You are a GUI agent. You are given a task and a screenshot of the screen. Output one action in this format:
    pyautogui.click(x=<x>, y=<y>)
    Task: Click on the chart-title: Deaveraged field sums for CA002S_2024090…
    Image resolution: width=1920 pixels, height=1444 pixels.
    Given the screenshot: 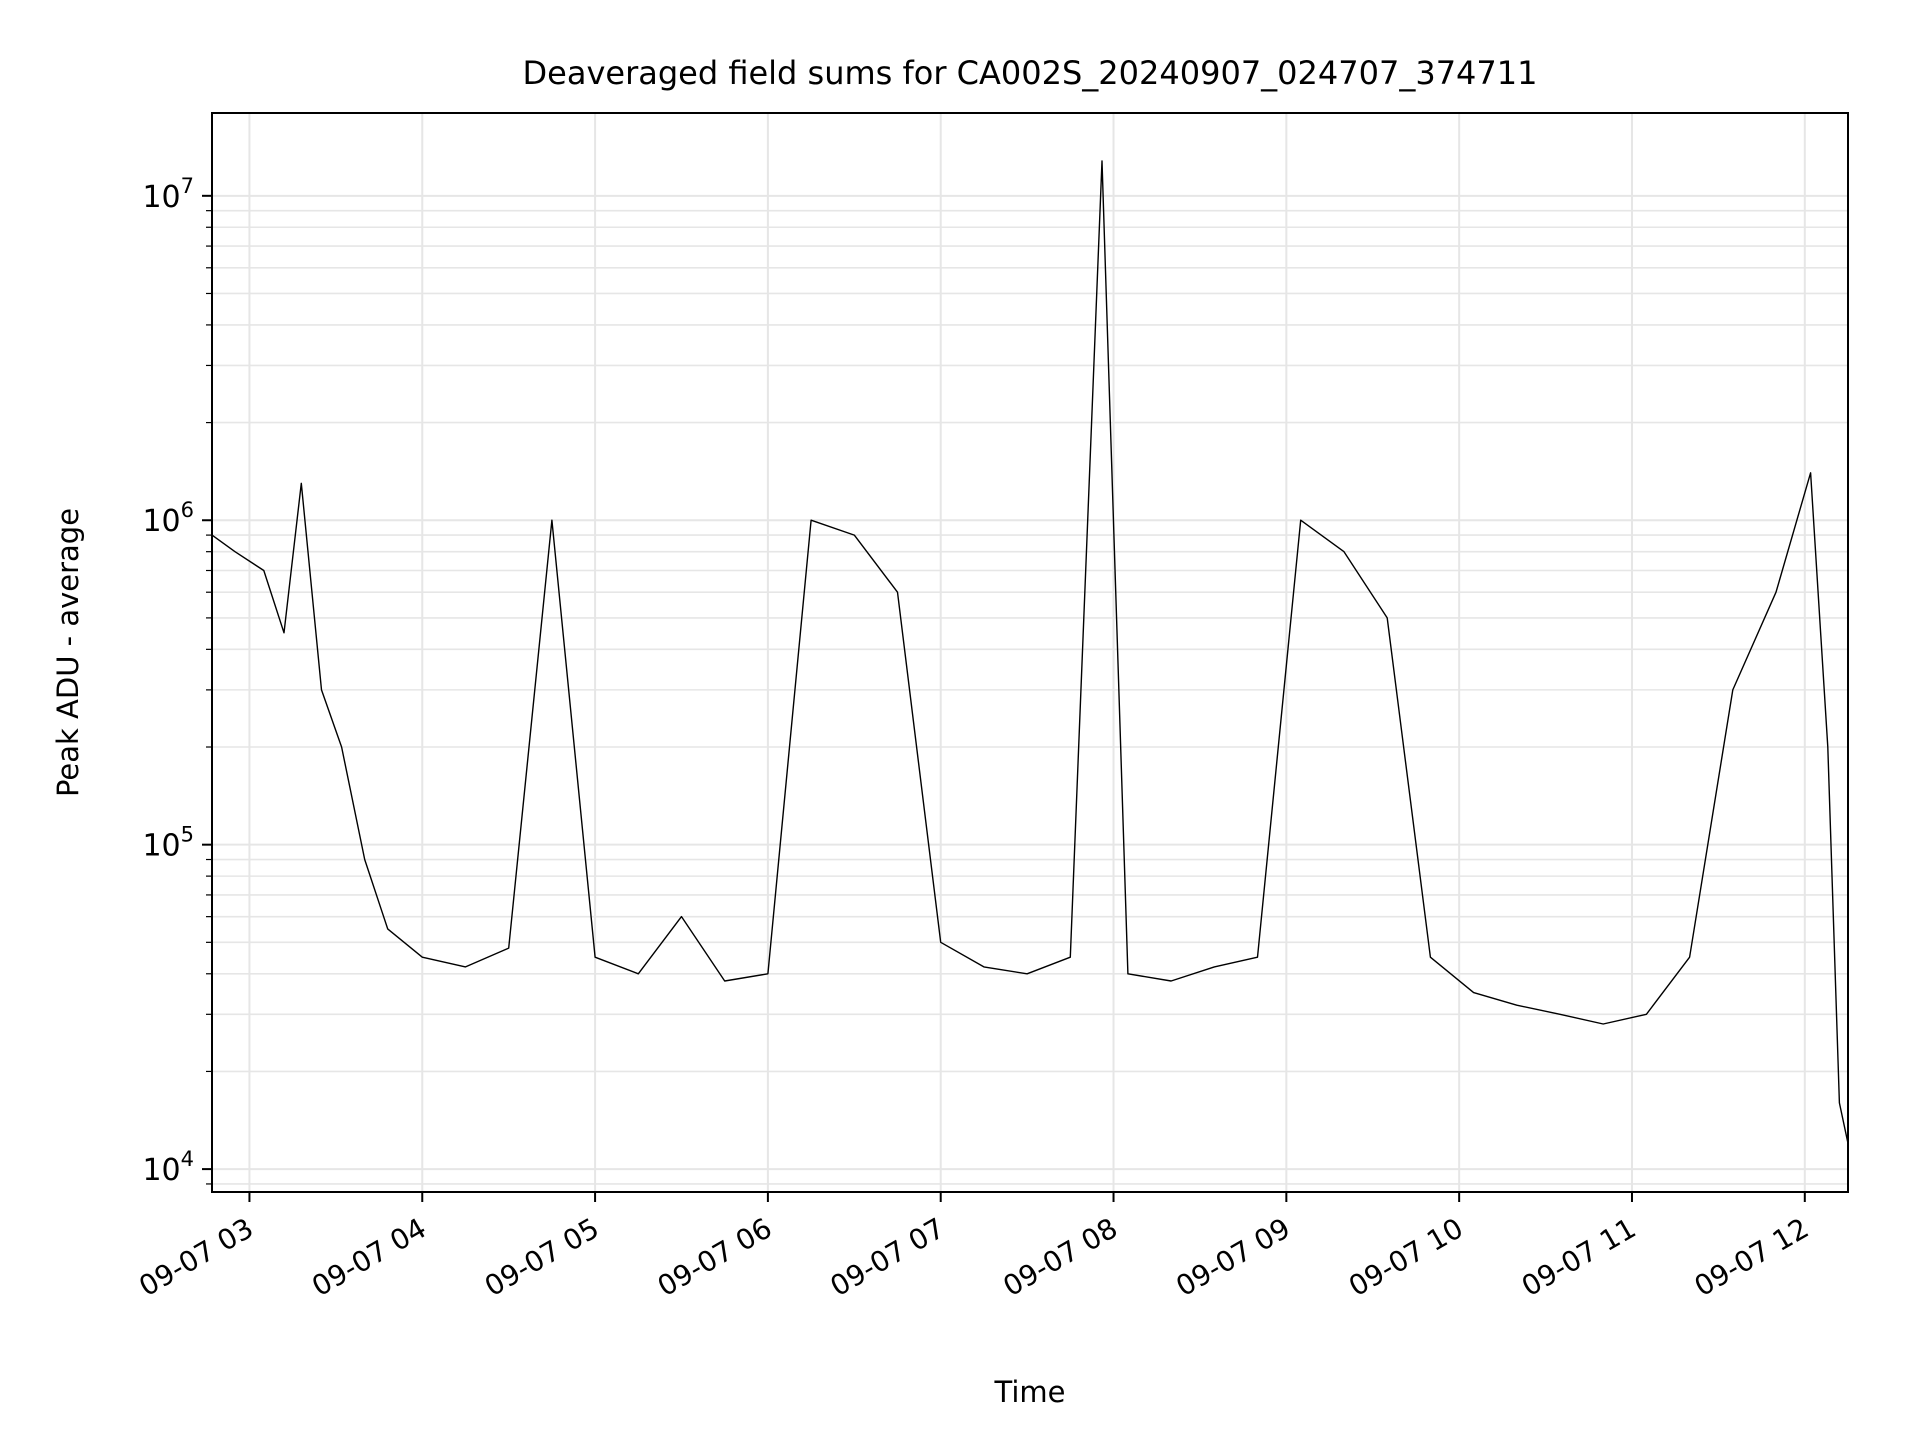 What is the action you would take?
    pyautogui.click(x=1030, y=73)
    